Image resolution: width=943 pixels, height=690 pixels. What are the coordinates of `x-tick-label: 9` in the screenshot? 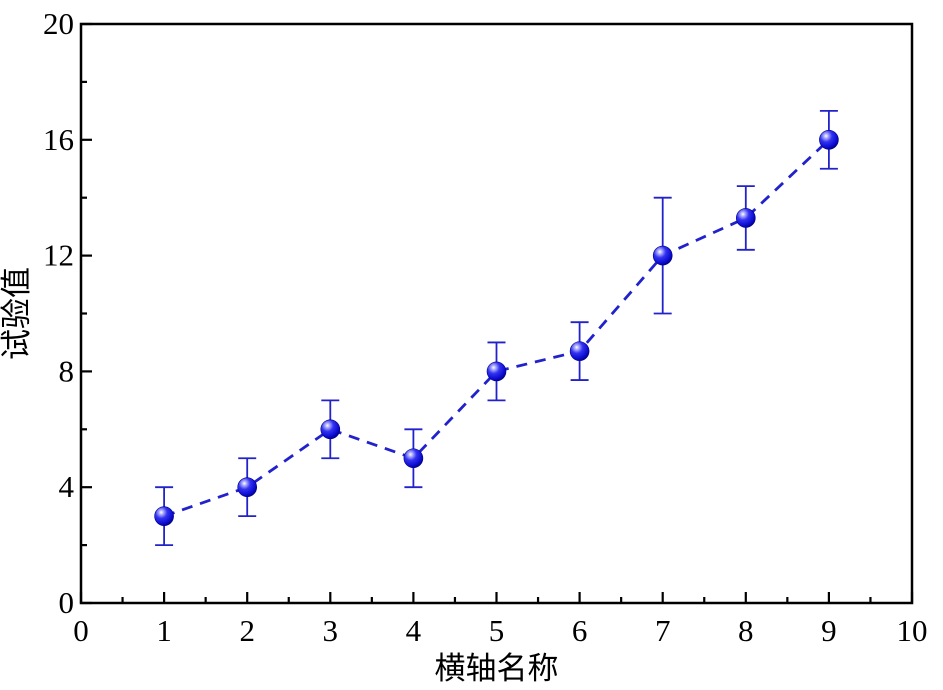 It's located at (829, 630).